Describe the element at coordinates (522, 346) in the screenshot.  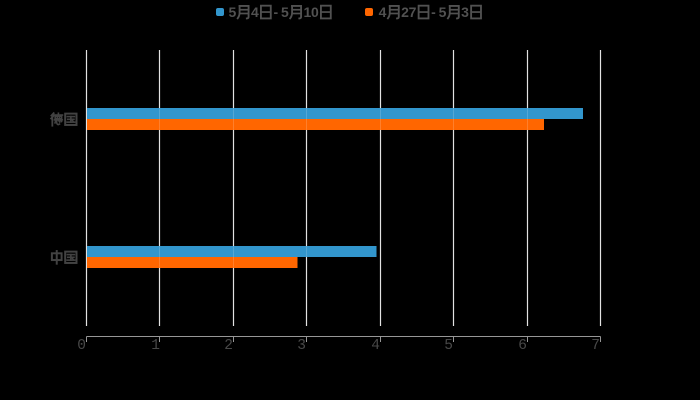
I see `svg-text: 6` at that location.